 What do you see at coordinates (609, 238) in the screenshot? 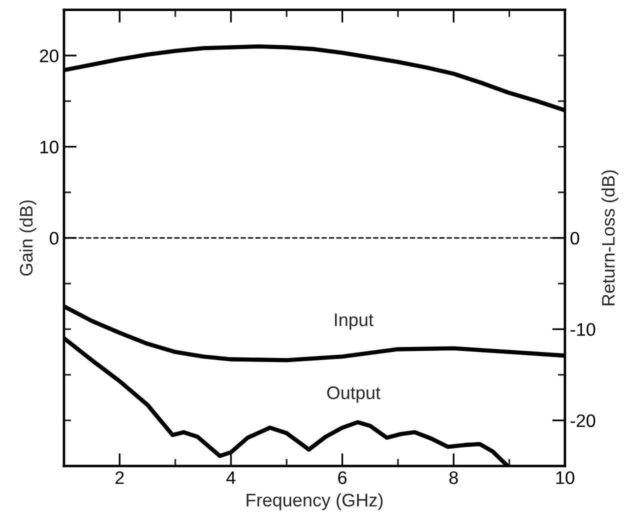
I see `y2-axis-title: Return-Loss (dB)` at bounding box center [609, 238].